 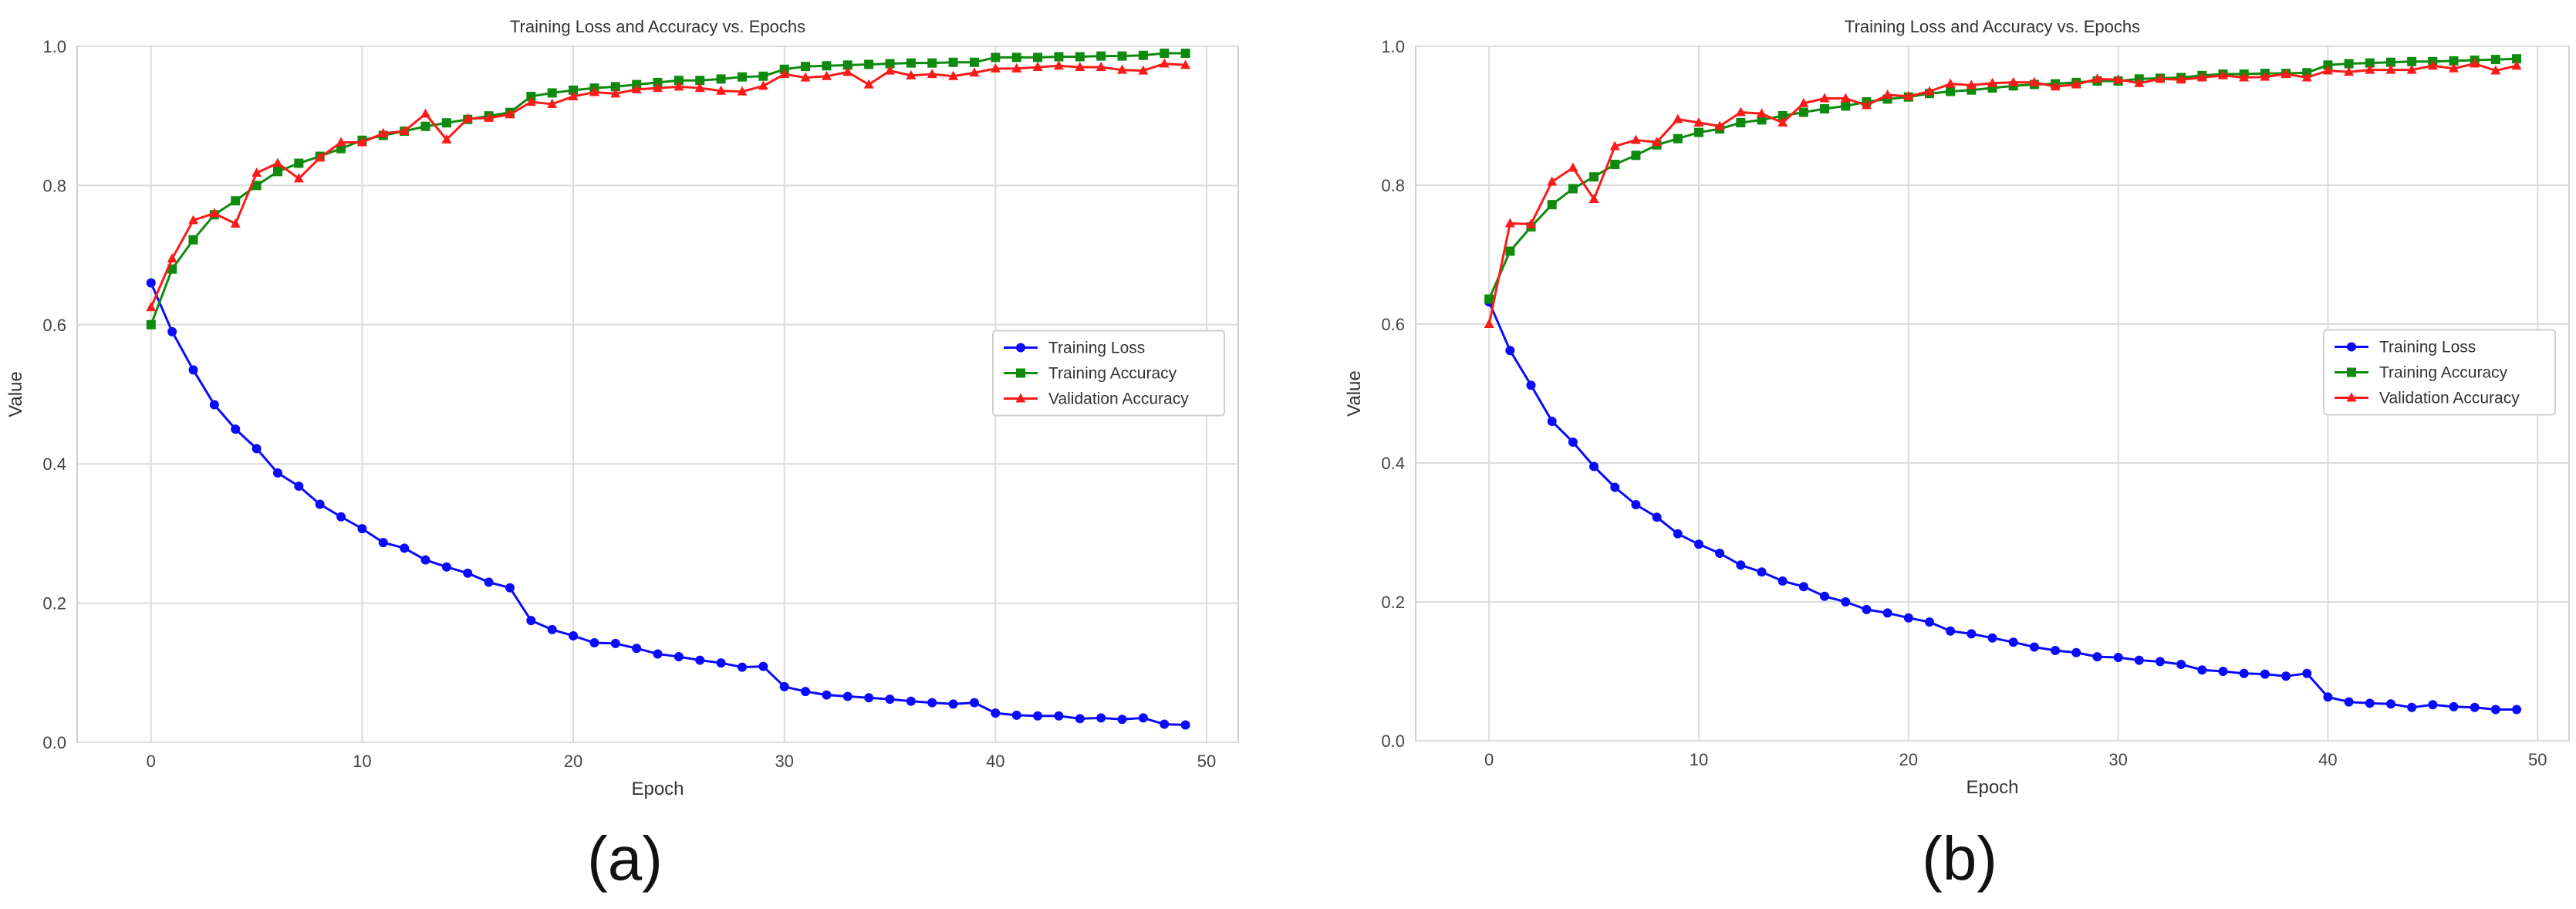 What do you see at coordinates (1992, 787) in the screenshot?
I see `chart1-x-axis-label: Epoch` at bounding box center [1992, 787].